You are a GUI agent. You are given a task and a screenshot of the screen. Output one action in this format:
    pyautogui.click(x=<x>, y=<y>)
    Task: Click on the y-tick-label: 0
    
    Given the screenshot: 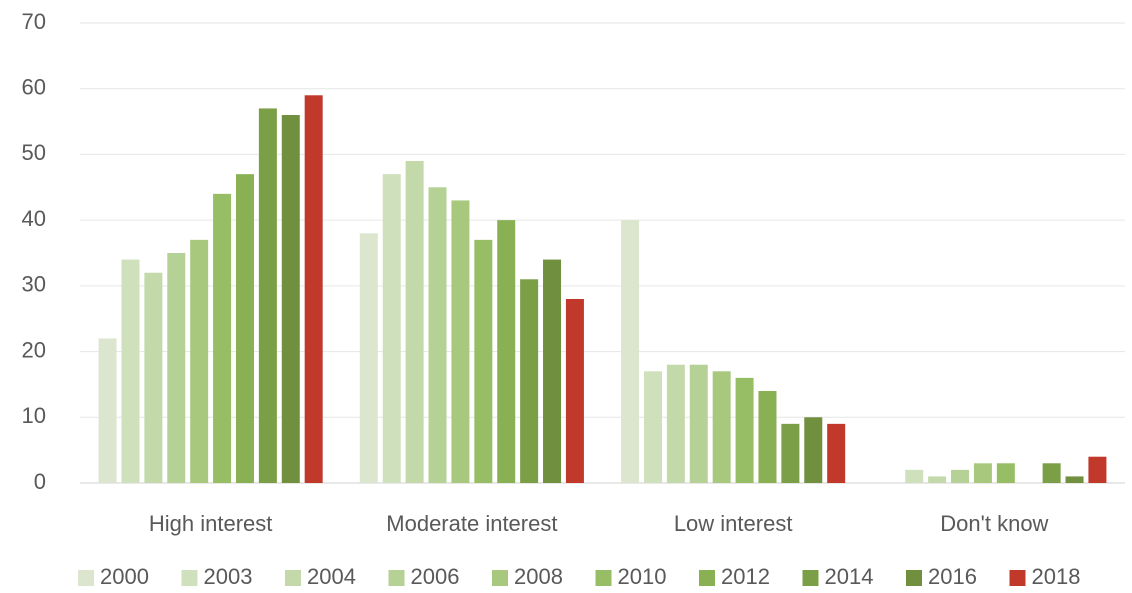 What is the action you would take?
    pyautogui.click(x=40, y=481)
    